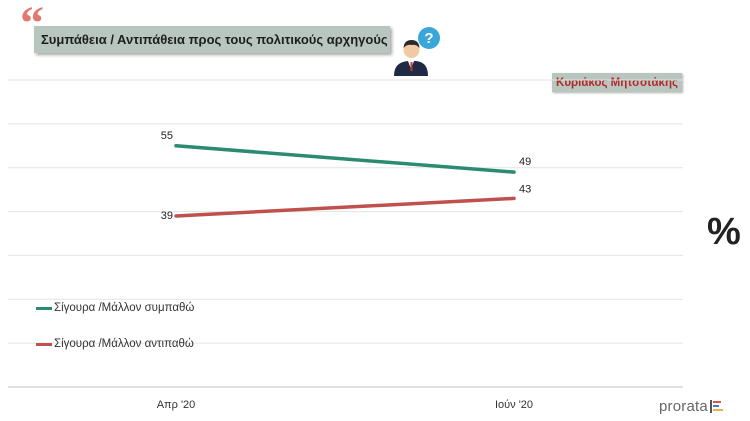  I want to click on brand-logo: prorata, so click(691, 406).